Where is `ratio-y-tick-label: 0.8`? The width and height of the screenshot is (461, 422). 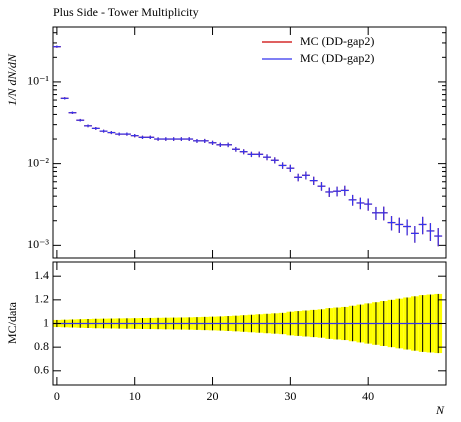
ratio-y-tick-label: 0.8 is located at coordinates (41, 346).